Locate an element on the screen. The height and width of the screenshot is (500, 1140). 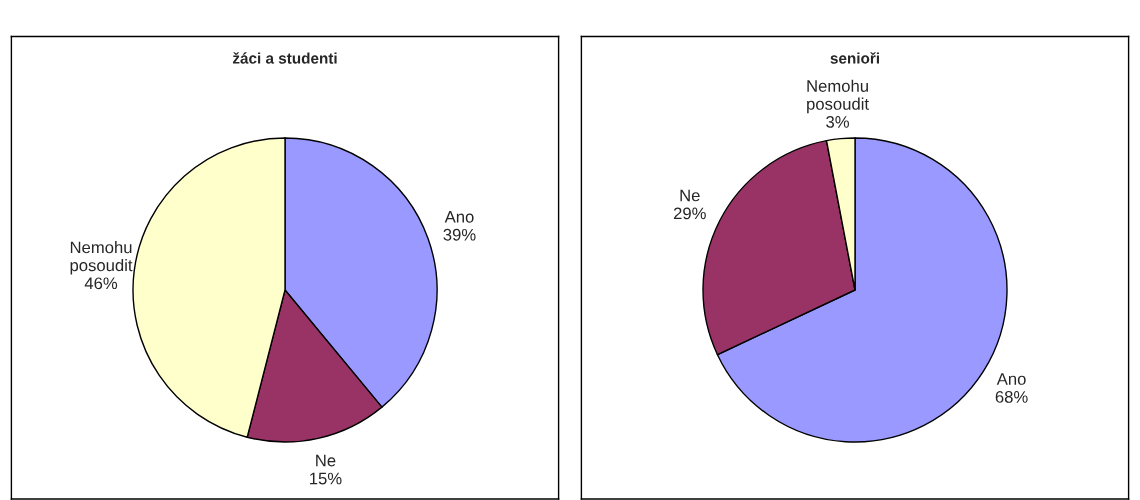
chart-title: žáci a studenti is located at coordinates (284, 58).